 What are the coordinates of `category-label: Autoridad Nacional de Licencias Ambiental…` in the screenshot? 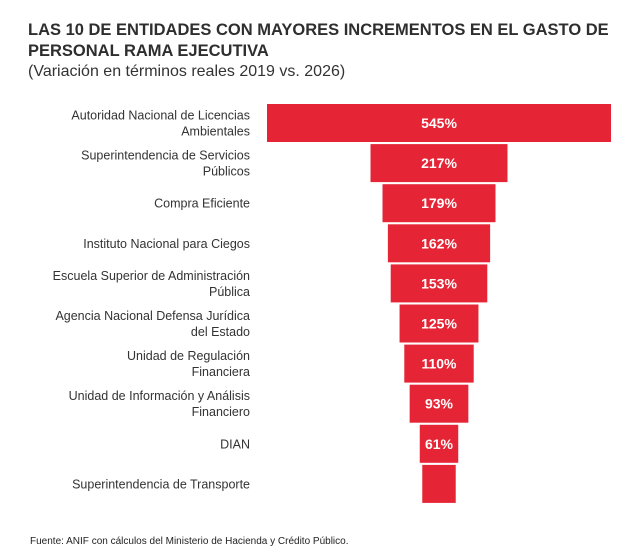 It's located at (160, 124).